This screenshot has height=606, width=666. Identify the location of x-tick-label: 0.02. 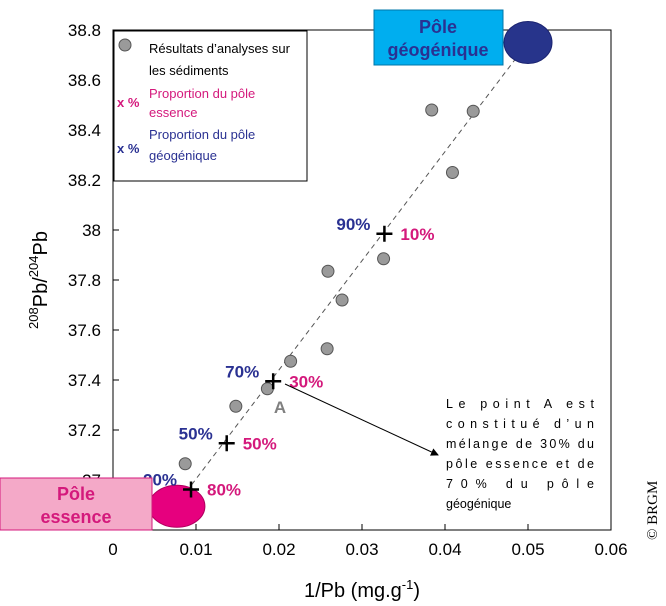
(278, 549).